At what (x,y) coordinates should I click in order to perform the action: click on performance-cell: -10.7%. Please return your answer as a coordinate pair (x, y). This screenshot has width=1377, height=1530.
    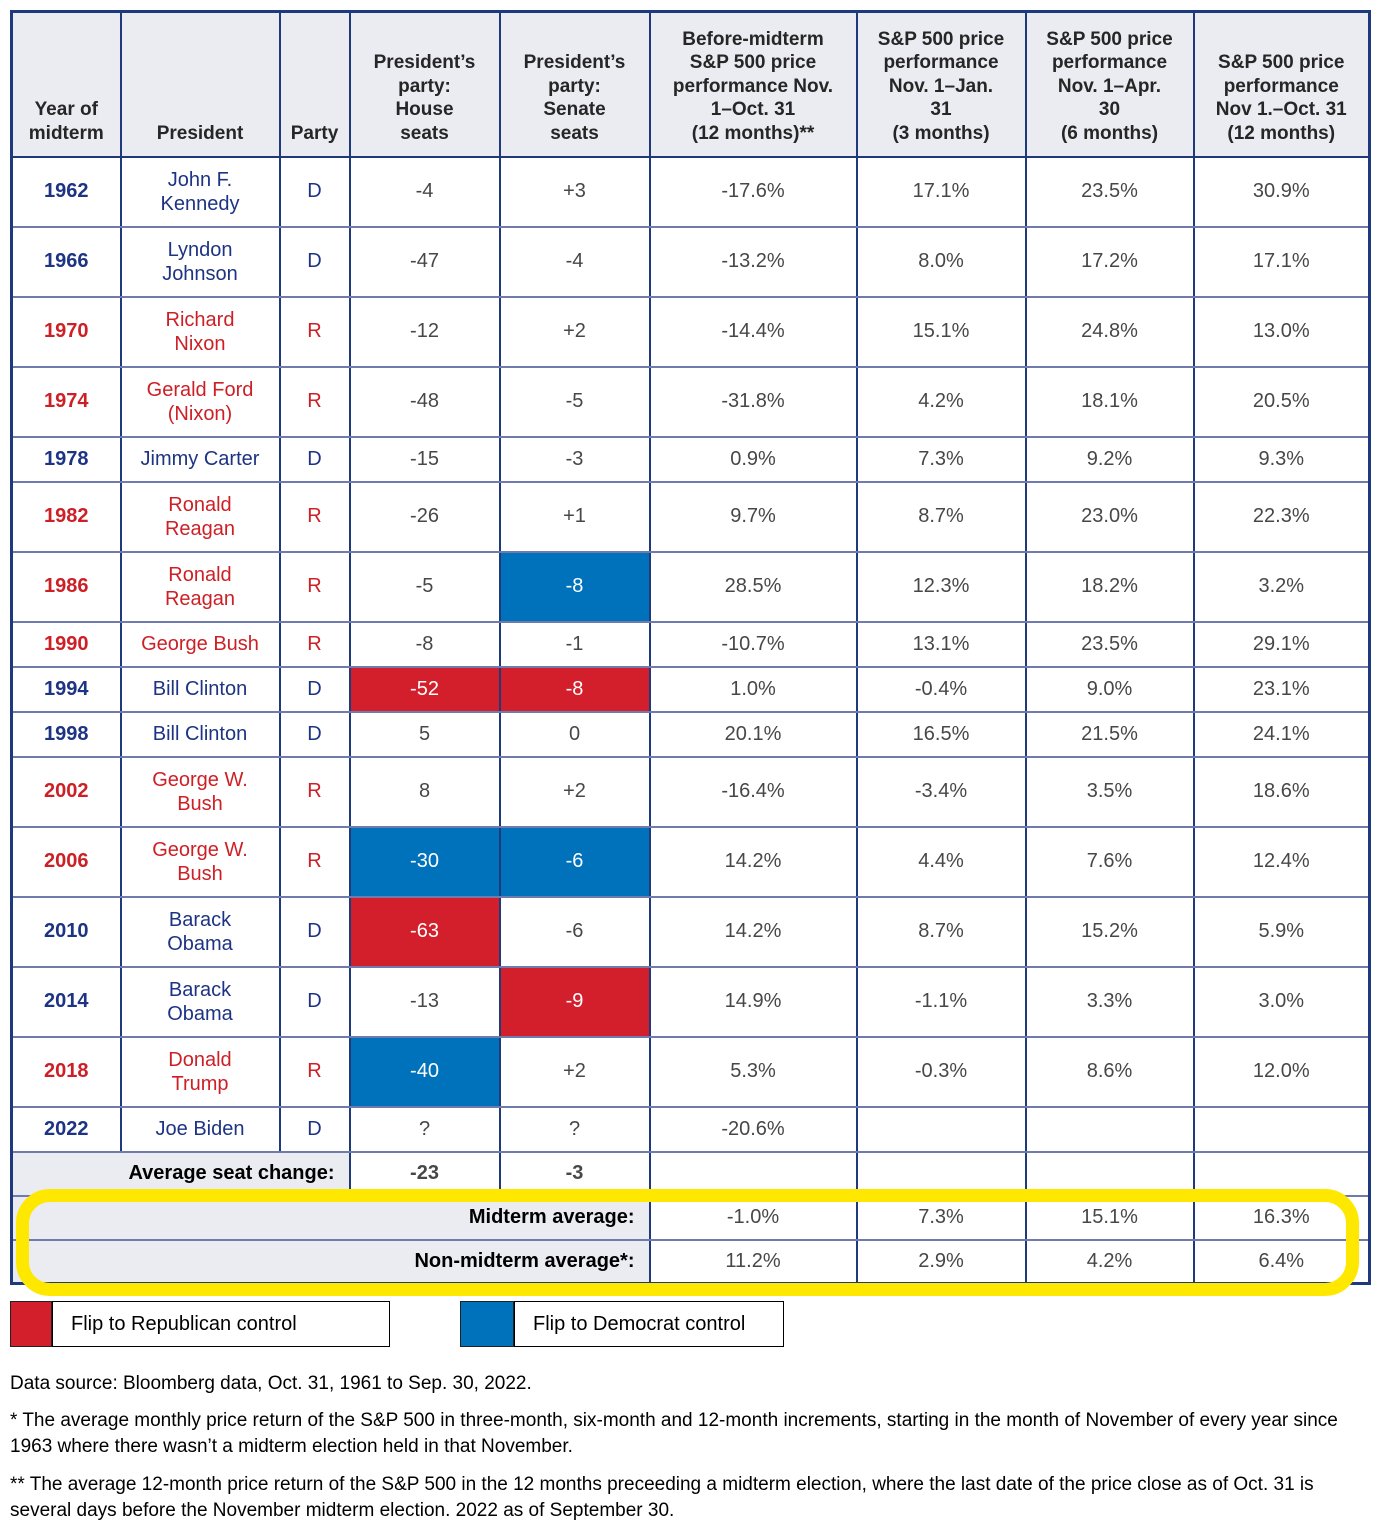
    Looking at the image, I should click on (753, 644).